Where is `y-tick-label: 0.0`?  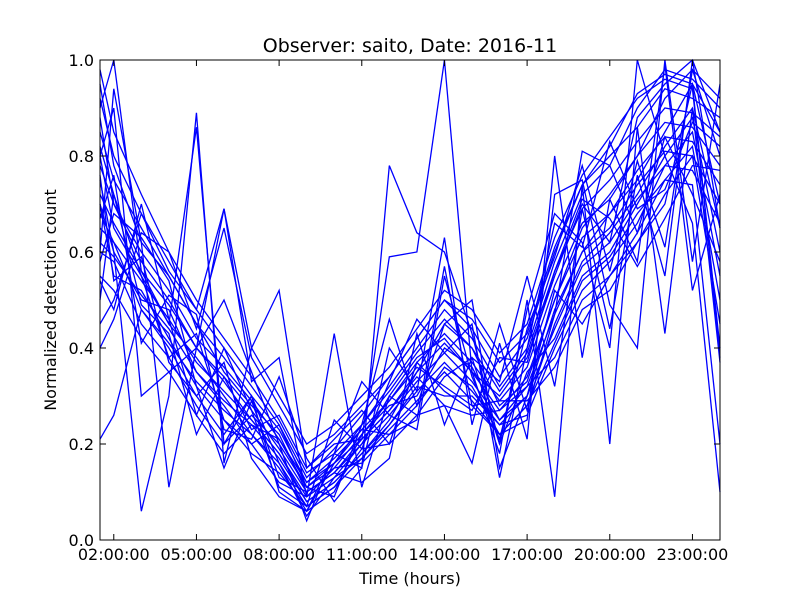 y-tick-label: 0.0 is located at coordinates (81, 540).